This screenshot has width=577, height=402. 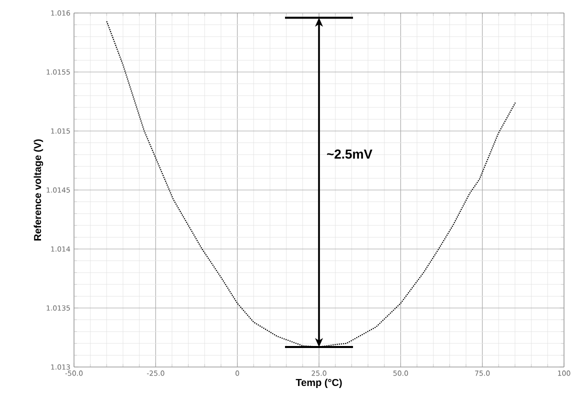 I want to click on x-axis-title: Temp (°C), so click(x=319, y=383).